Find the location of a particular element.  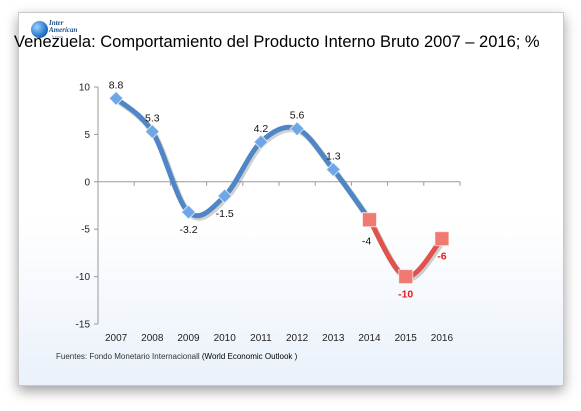

y-tick-label: -5 is located at coordinates (85, 230).